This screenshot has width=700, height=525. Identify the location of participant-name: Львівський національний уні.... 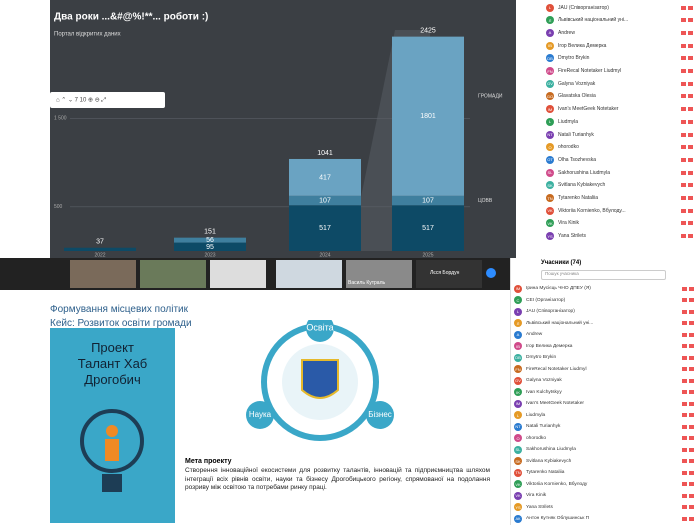
(593, 20).